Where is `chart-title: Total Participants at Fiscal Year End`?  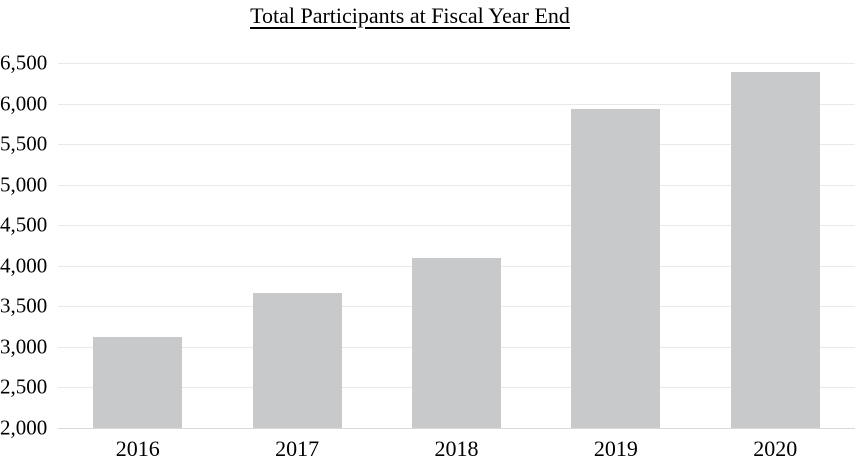 chart-title: Total Participants at Fiscal Year End is located at coordinates (410, 15).